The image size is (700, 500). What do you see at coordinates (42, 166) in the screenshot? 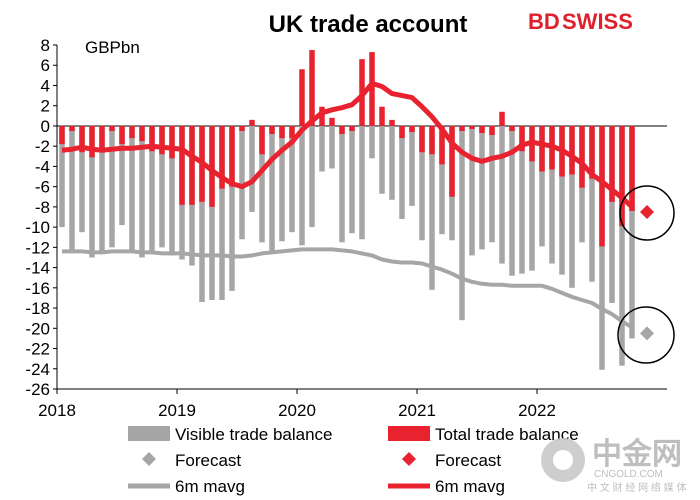
I see `y-tick-label: -4` at bounding box center [42, 166].